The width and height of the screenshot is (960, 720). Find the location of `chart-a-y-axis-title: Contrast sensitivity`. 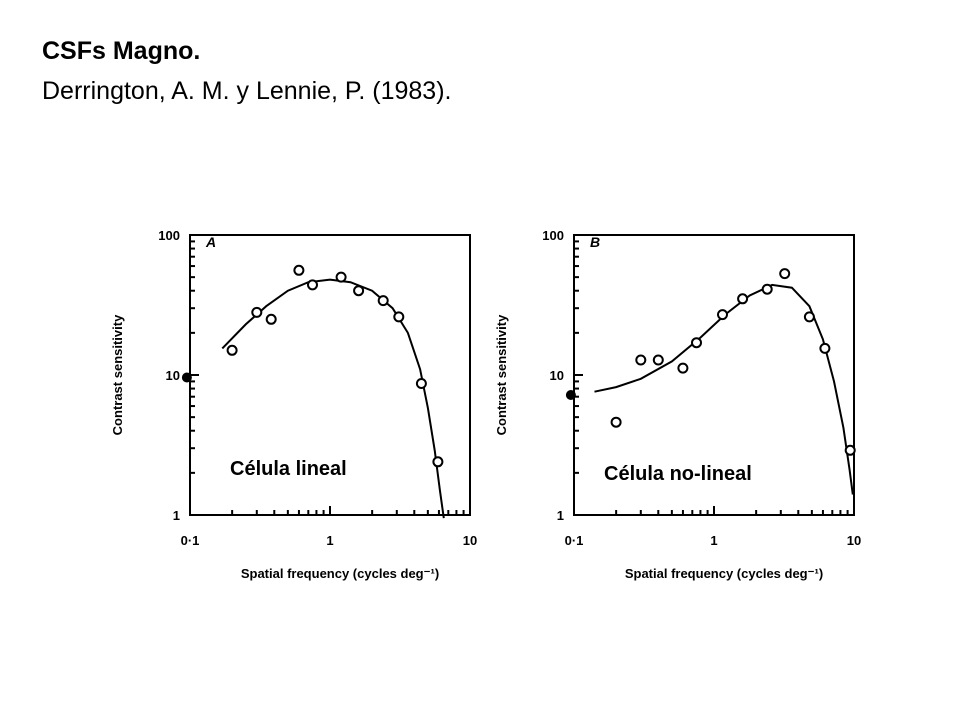

chart-a-y-axis-title: Contrast sensitivity is located at coordinates (117, 374).